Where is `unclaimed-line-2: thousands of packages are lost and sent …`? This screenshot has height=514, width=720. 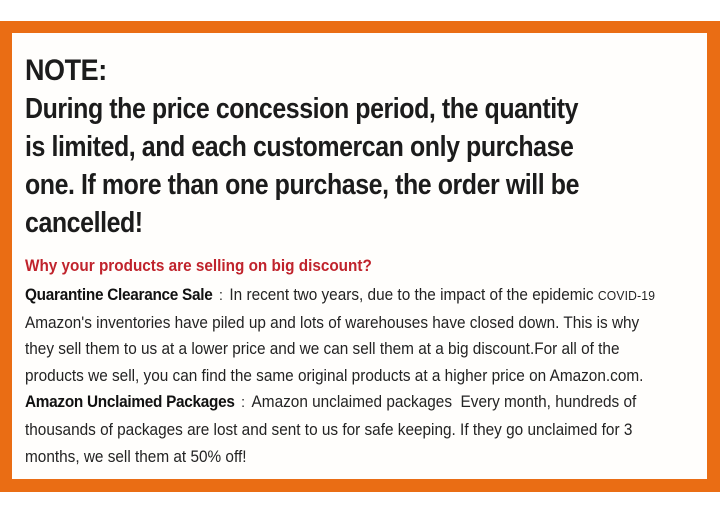
unclaimed-line-2: thousands of packages are lost and sent … is located at coordinates (329, 429).